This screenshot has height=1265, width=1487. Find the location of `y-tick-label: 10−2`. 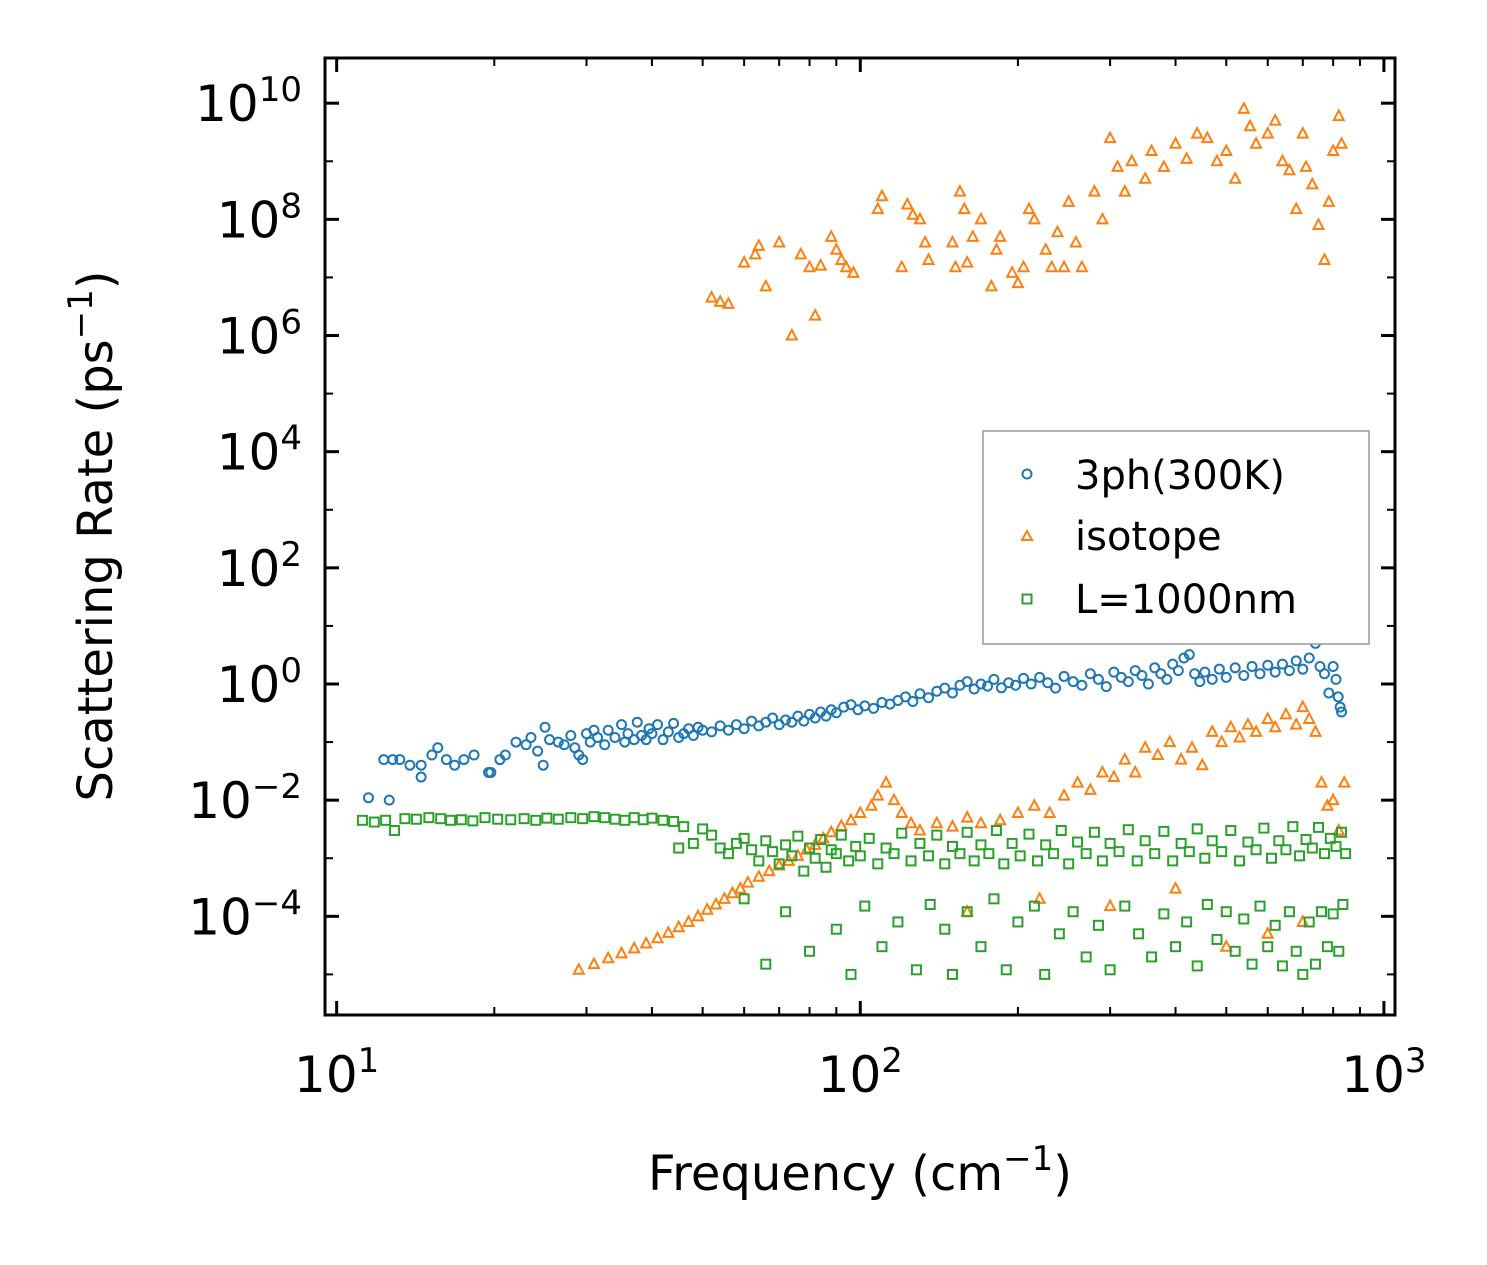

y-tick-label: 10−2 is located at coordinates (245, 798).